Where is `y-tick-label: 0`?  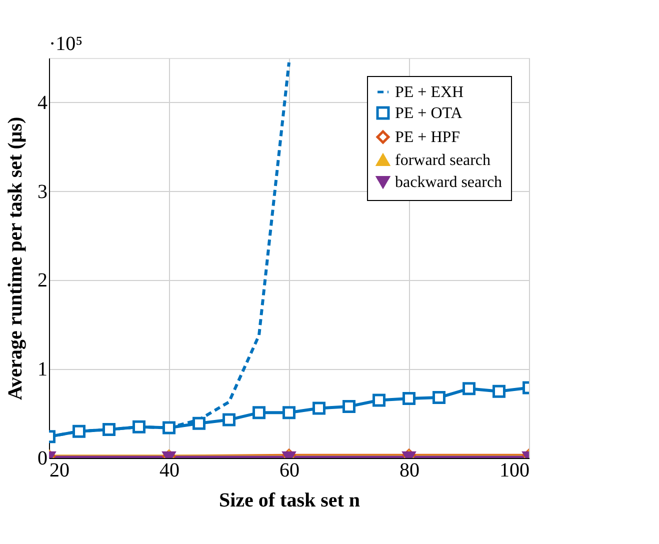 y-tick-label: 0 is located at coordinates (43, 459).